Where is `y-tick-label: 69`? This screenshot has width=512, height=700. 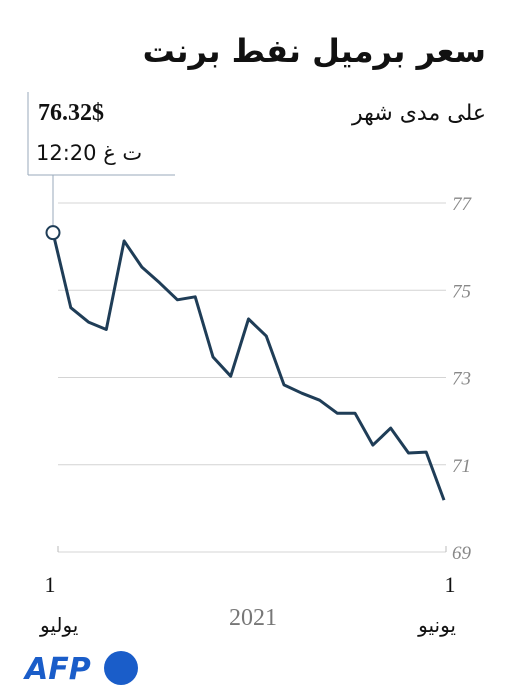 y-tick-label: 69 is located at coordinates (462, 553).